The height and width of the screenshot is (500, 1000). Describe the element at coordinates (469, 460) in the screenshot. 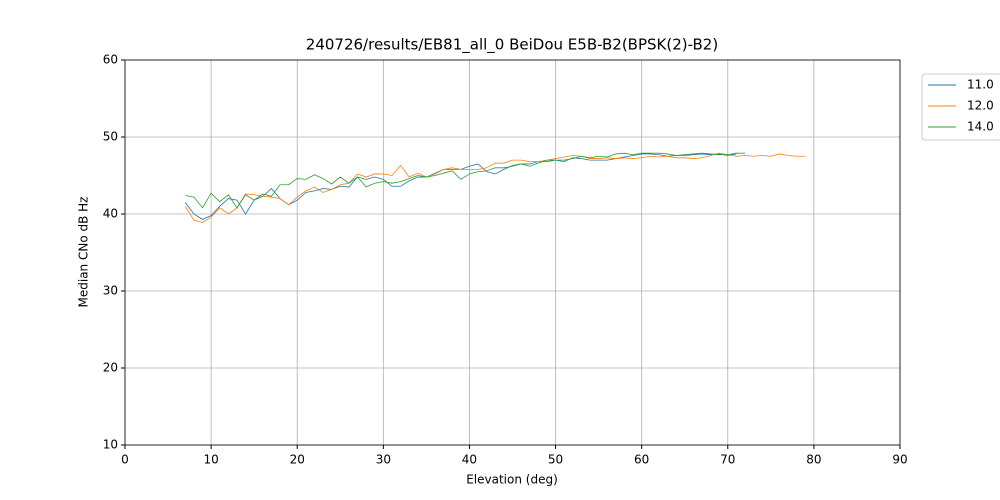

I see `x-tick-label: 40` at that location.